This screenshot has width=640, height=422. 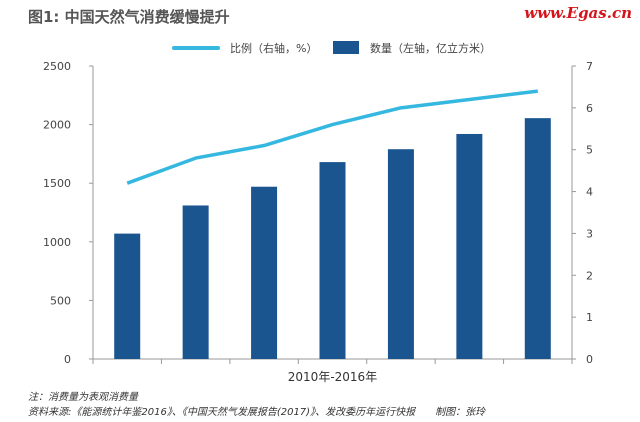 What do you see at coordinates (57, 66) in the screenshot?
I see `left-tick-label: 2500` at bounding box center [57, 66].